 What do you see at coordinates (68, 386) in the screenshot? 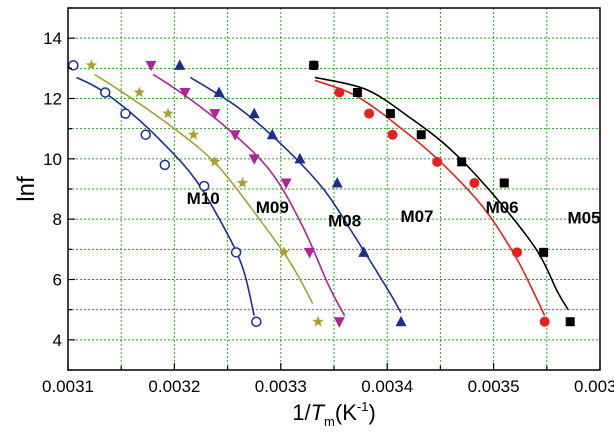
I see `x-tick-label: 0.0031` at bounding box center [68, 386].